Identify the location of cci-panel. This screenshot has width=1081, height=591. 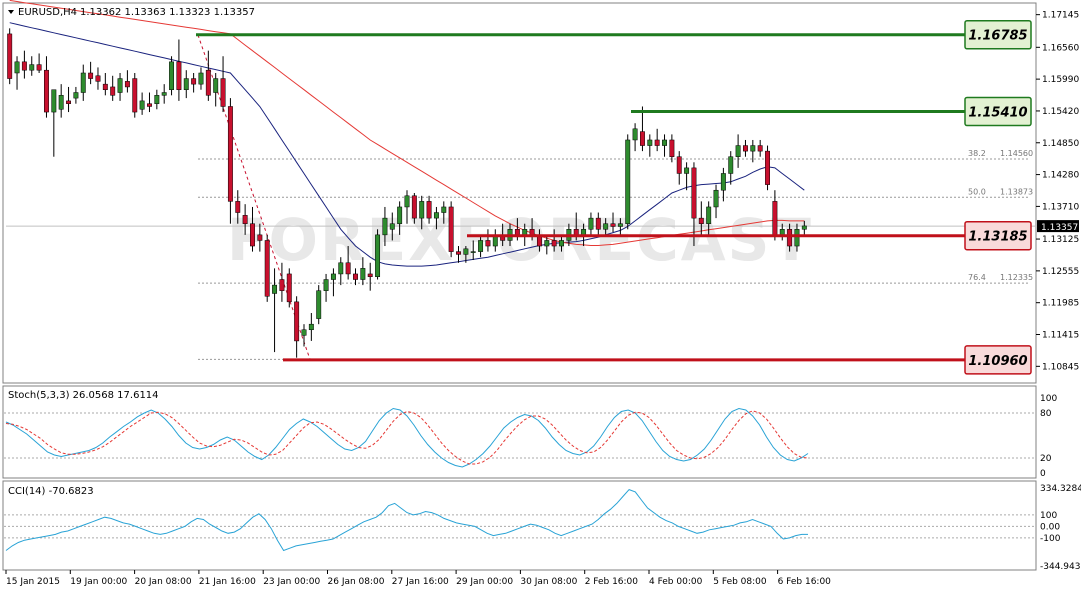
(519, 525).